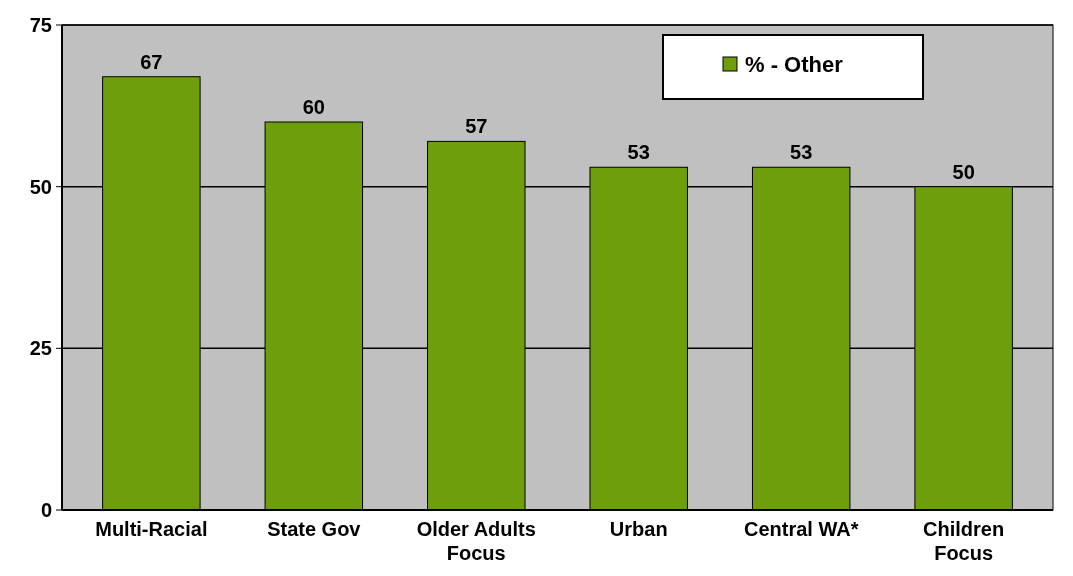 This screenshot has height=576, width=1073. Describe the element at coordinates (151, 61) in the screenshot. I see `data-label: 67` at that location.